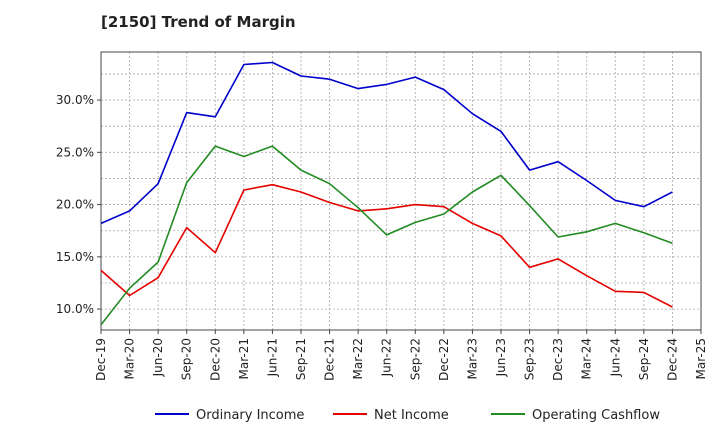 This screenshot has width=720, height=440. What do you see at coordinates (596, 415) in the screenshot?
I see `legend-label-operating-cashflow: Operating Cashflow` at bounding box center [596, 415].